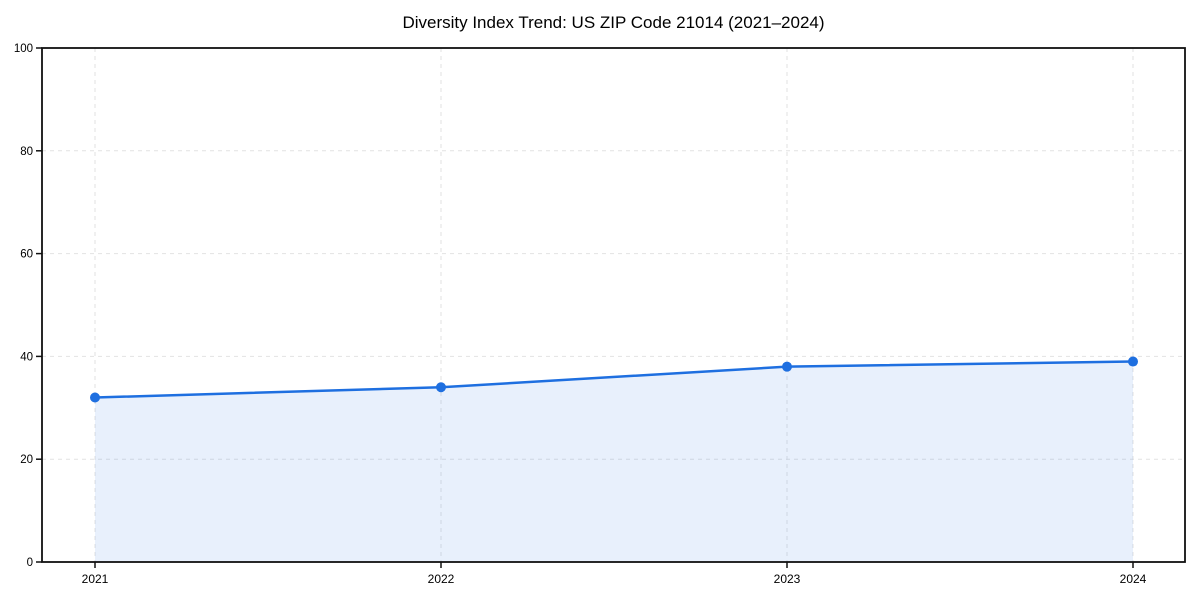  I want to click on data-point-2022, so click(441, 387).